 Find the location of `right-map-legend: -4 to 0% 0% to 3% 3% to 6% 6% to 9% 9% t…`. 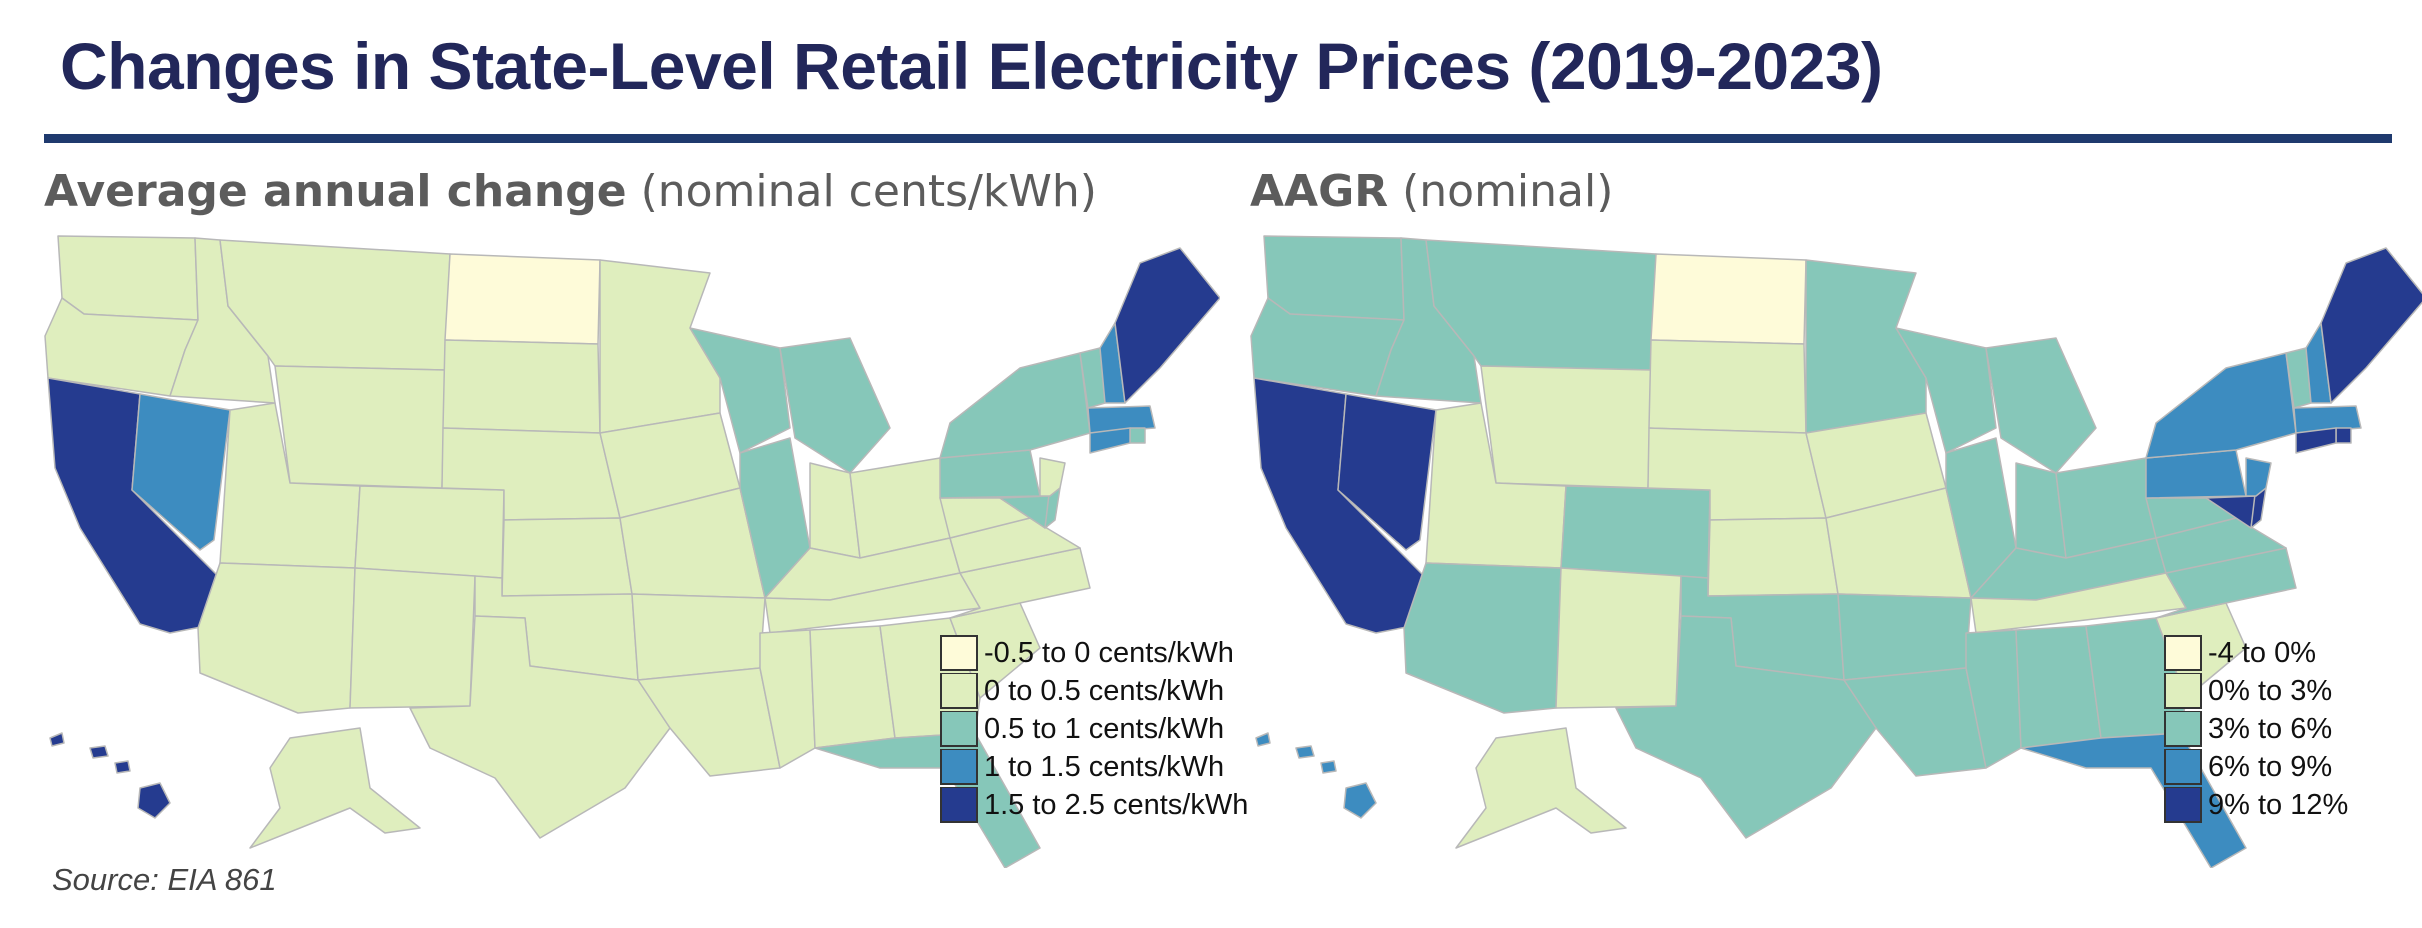

right-map-legend: -4 to 0% 0% to 3% 3% to 6% 6% to 9% 9% t… is located at coordinates (2256, 729).